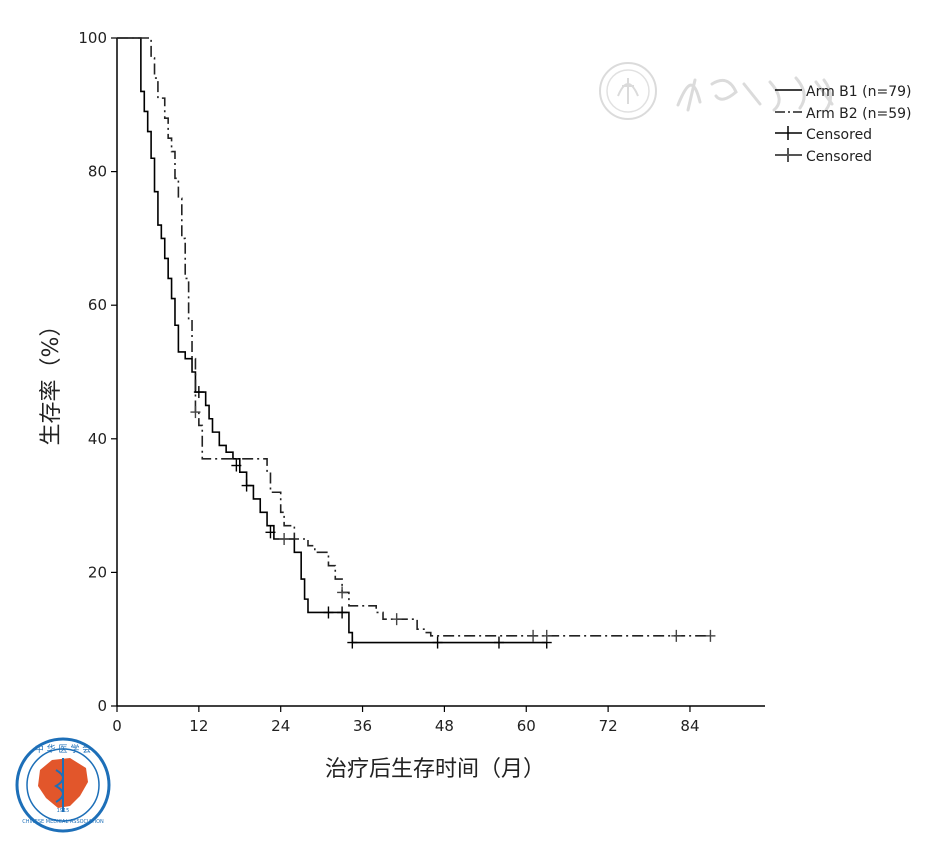 The image size is (938, 851). I want to click on x-tick-label: 24, so click(280, 726).